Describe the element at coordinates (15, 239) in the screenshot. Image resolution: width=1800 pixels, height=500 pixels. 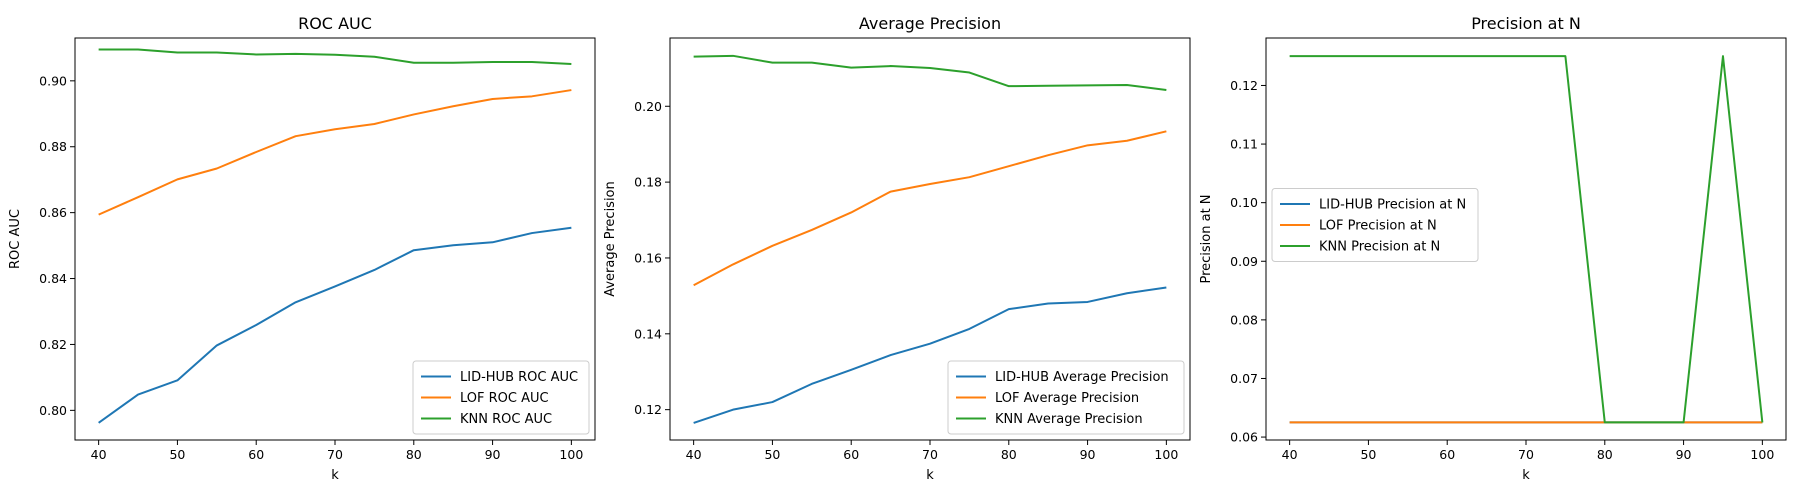
I see `y-axis-label: ROC AUC` at that location.